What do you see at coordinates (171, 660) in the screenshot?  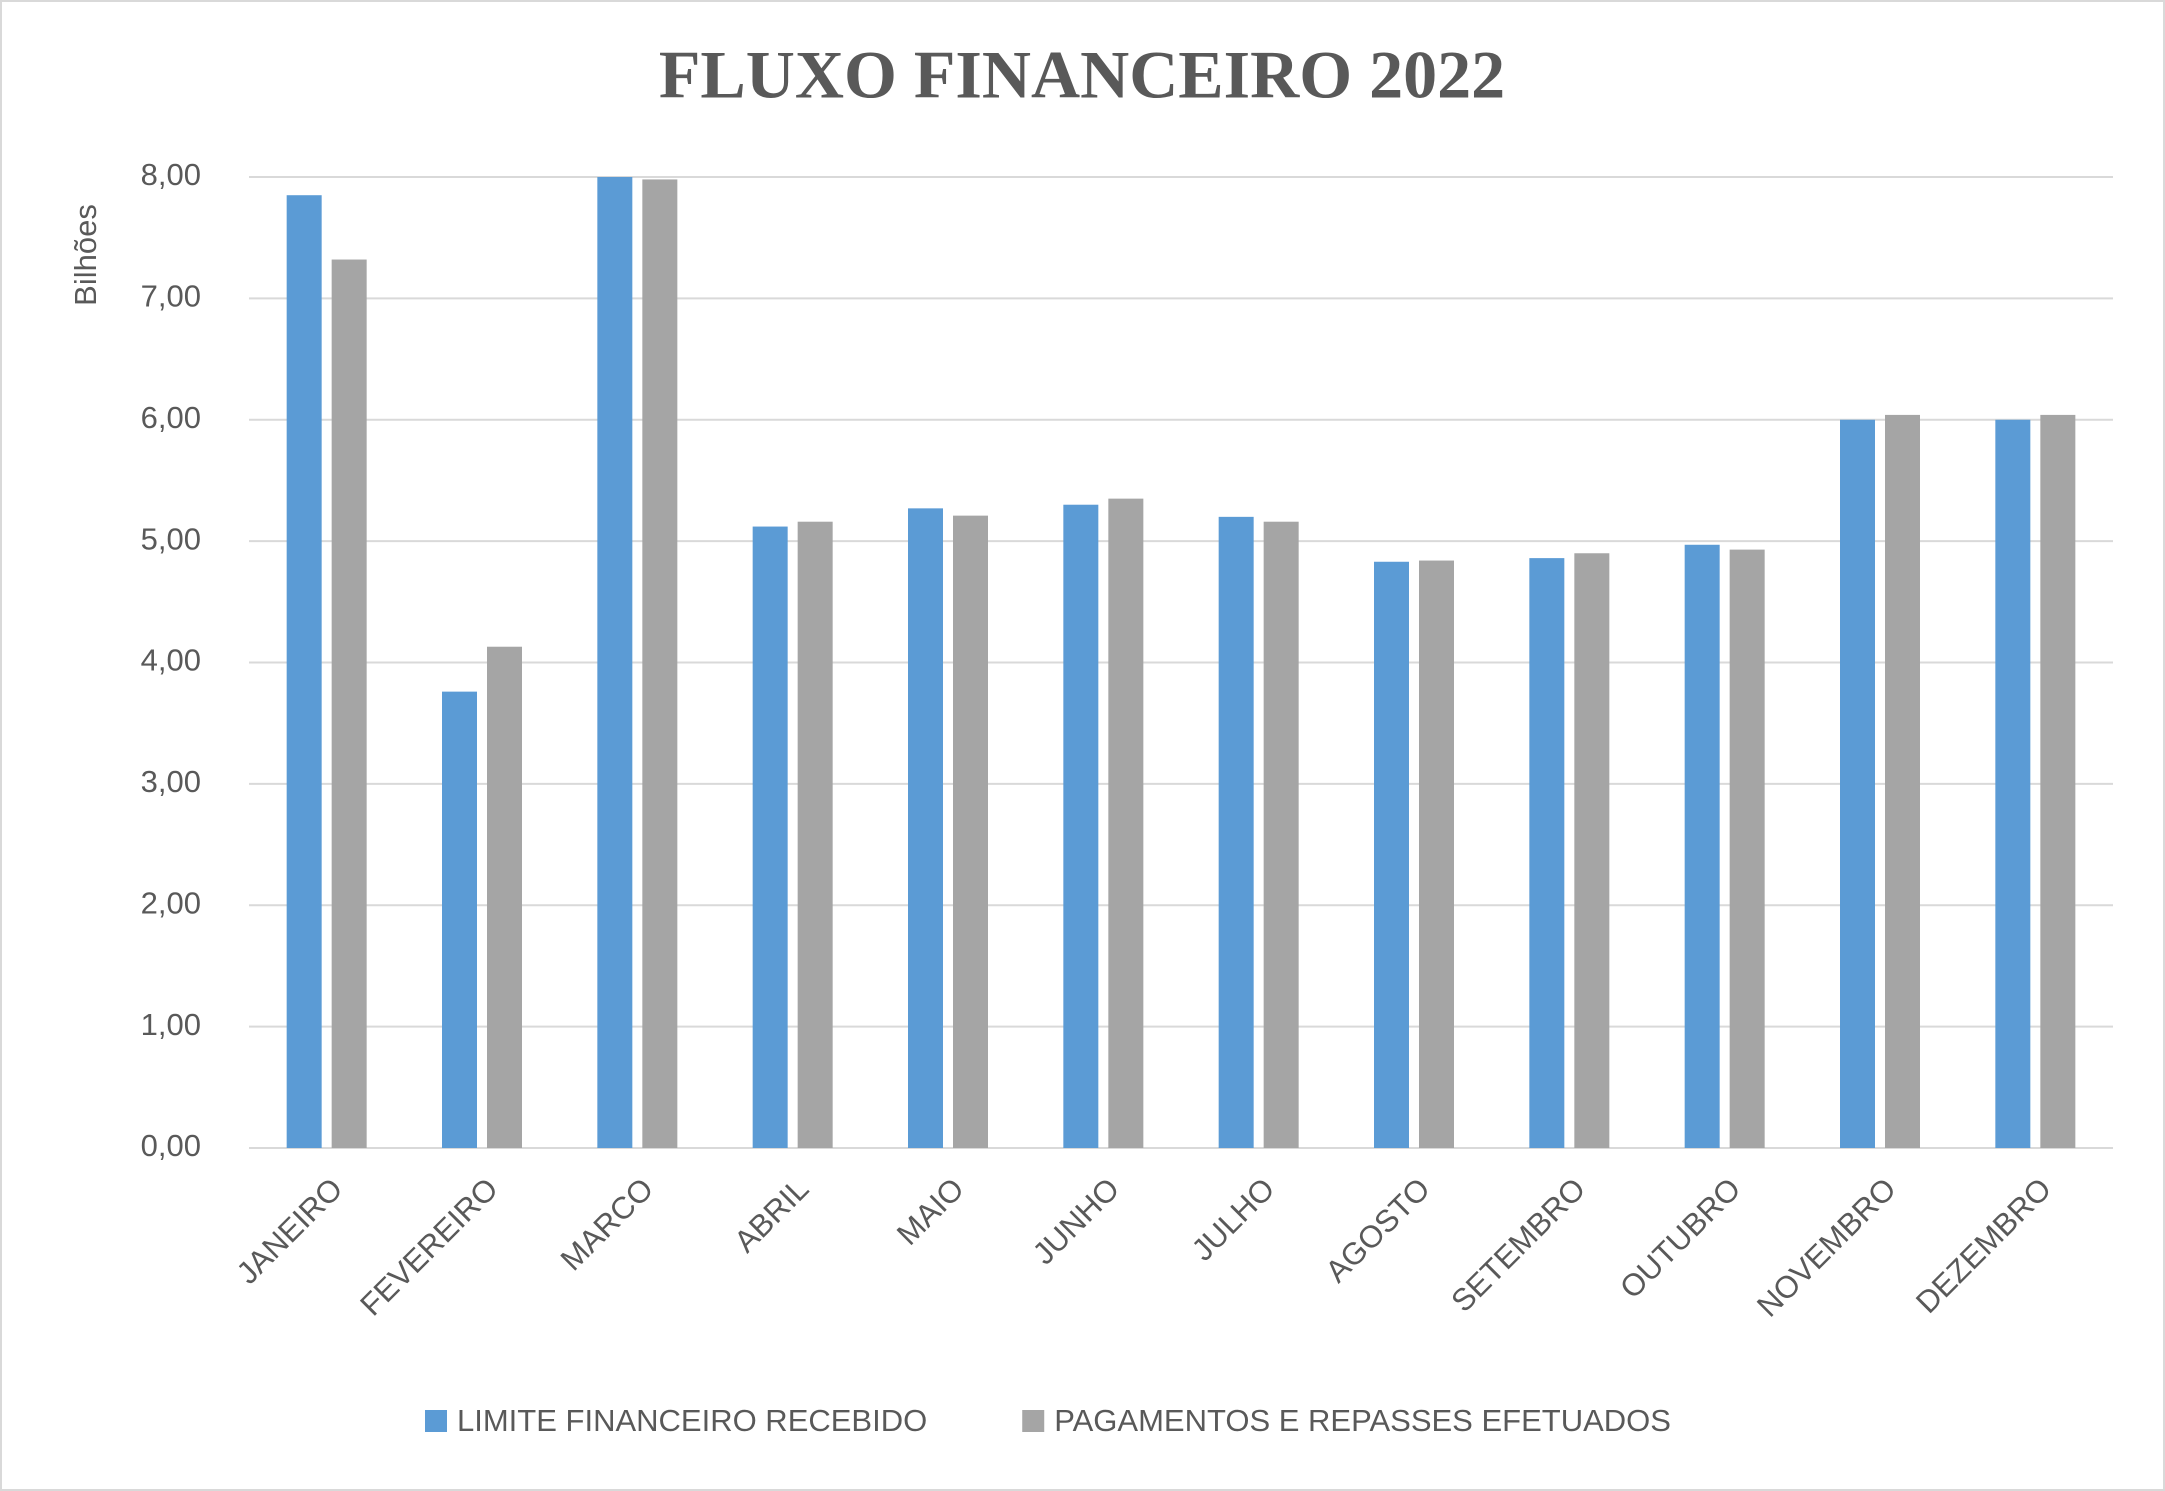 I see `y-tick-label: 4,00` at bounding box center [171, 660].